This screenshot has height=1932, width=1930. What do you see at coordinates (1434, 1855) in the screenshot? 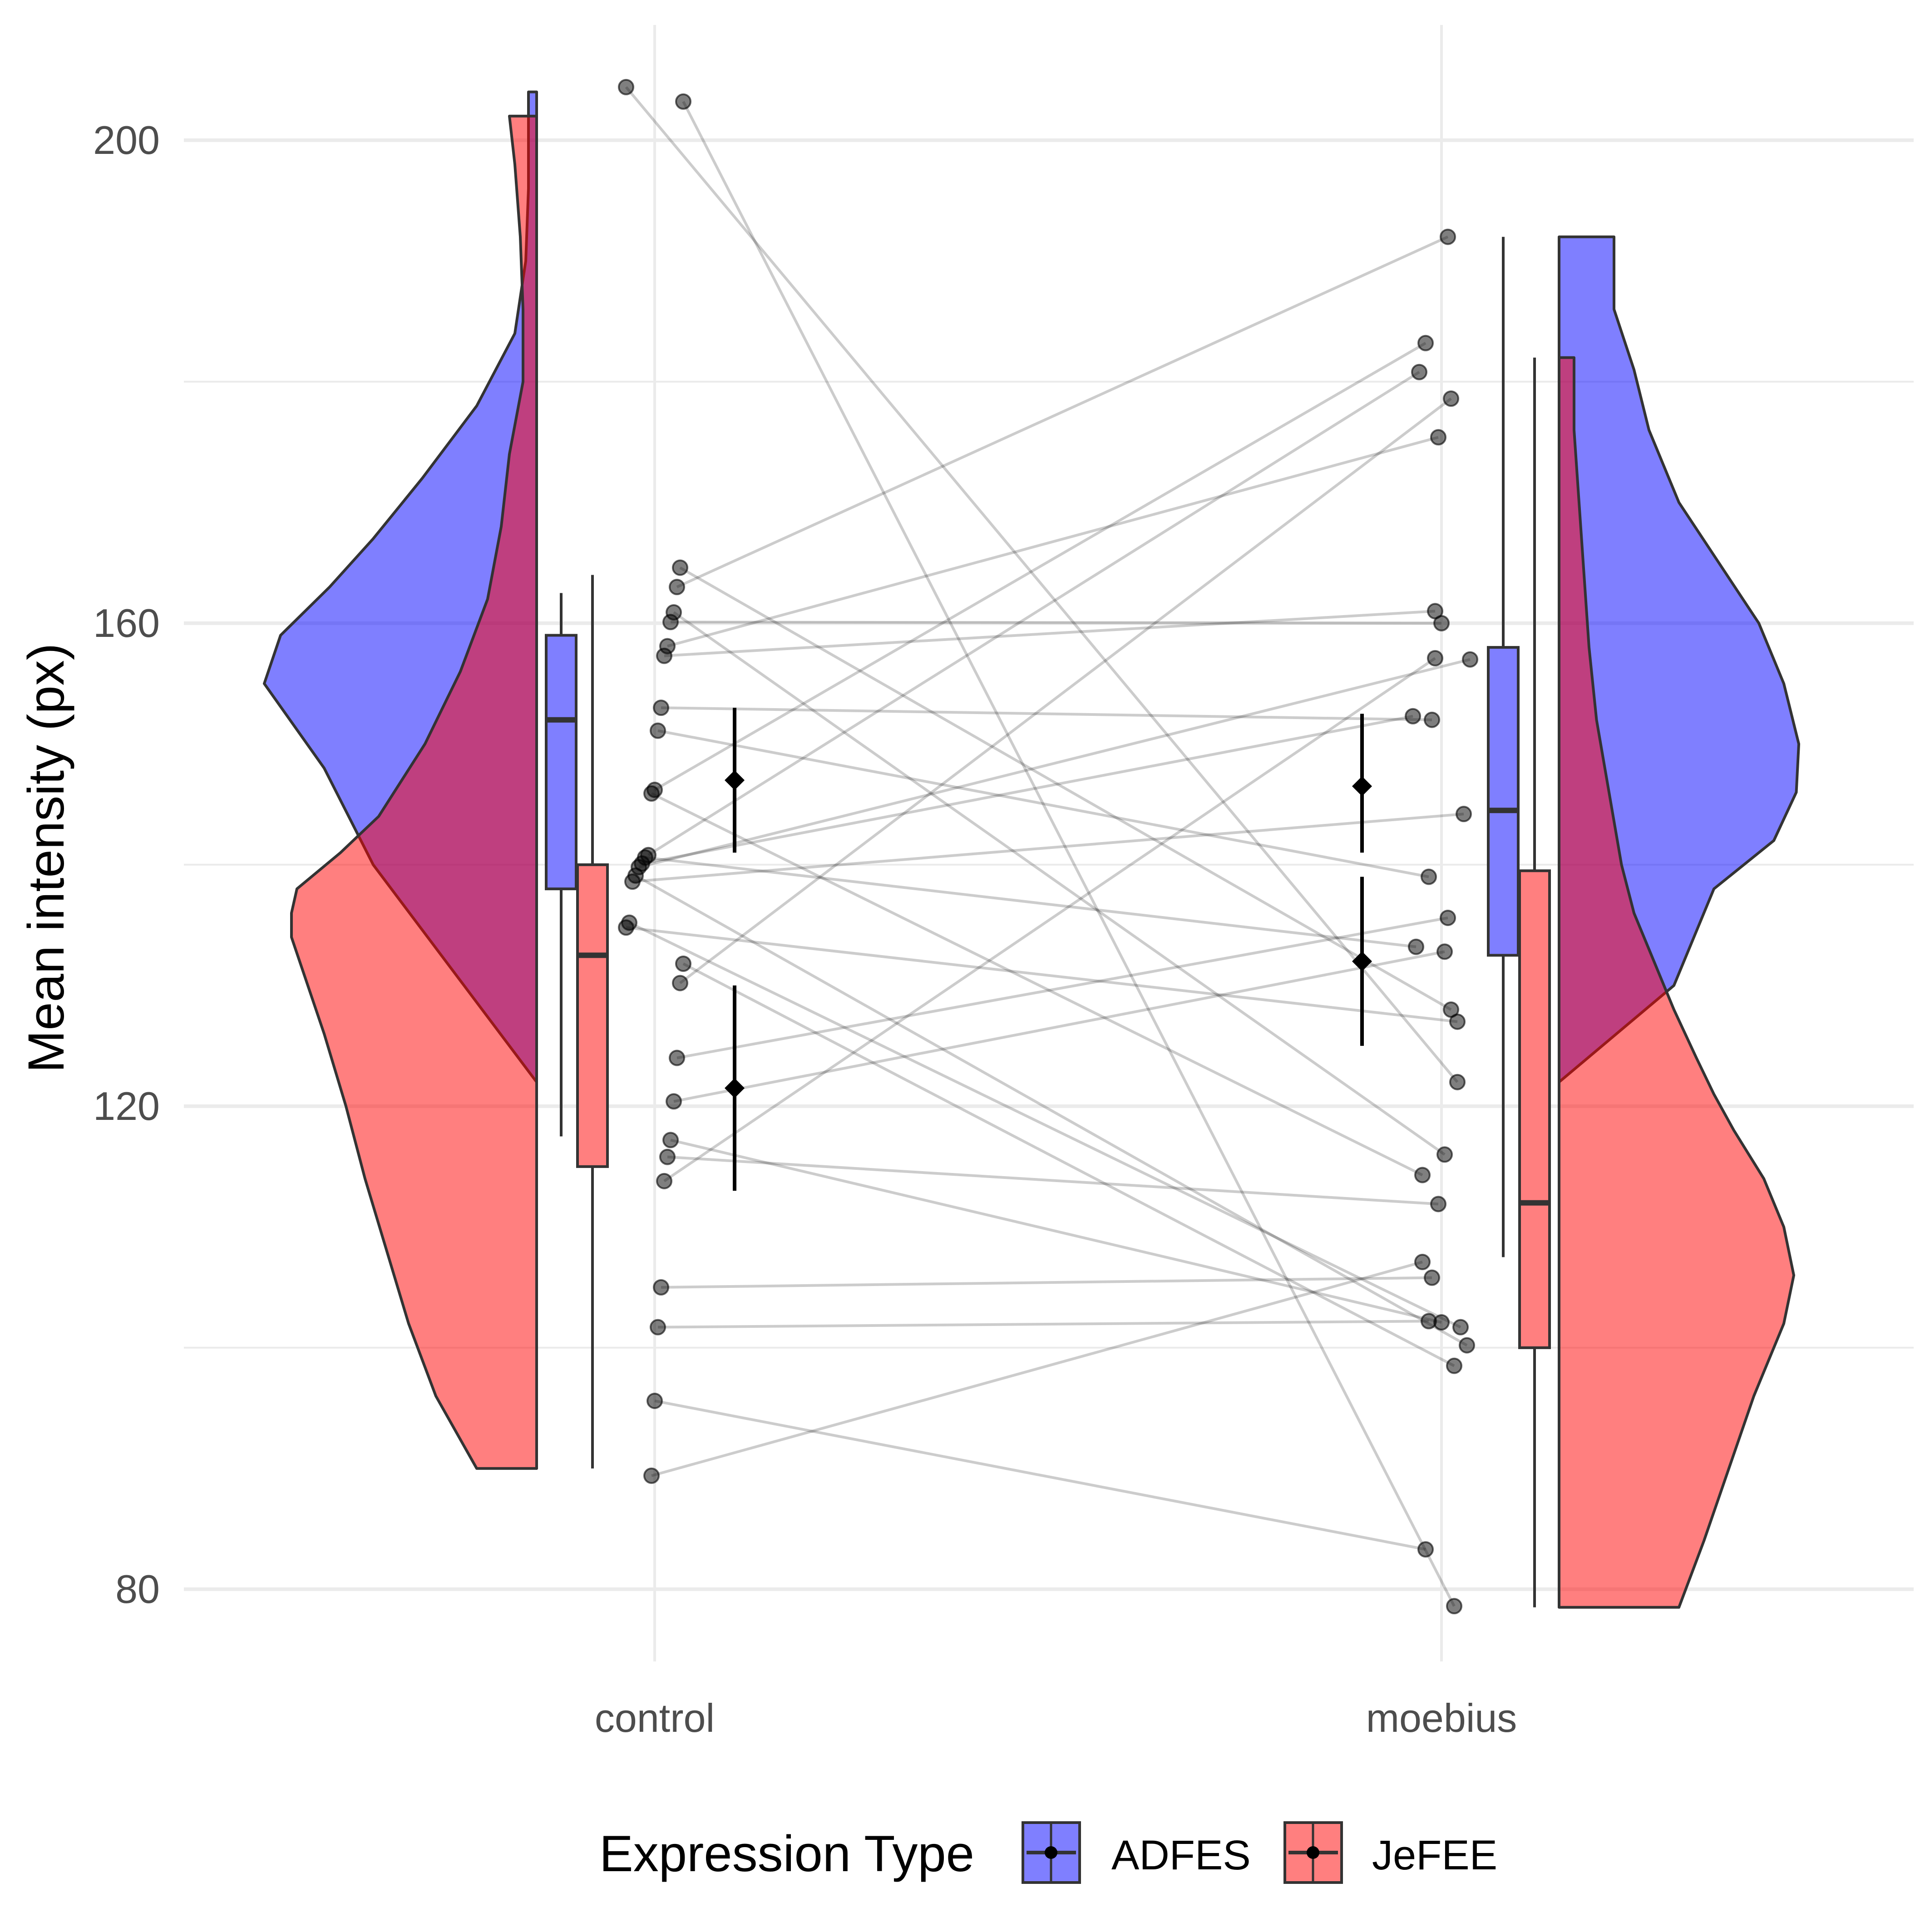
I see `legend-label-jefee: JeFEE` at bounding box center [1434, 1855].